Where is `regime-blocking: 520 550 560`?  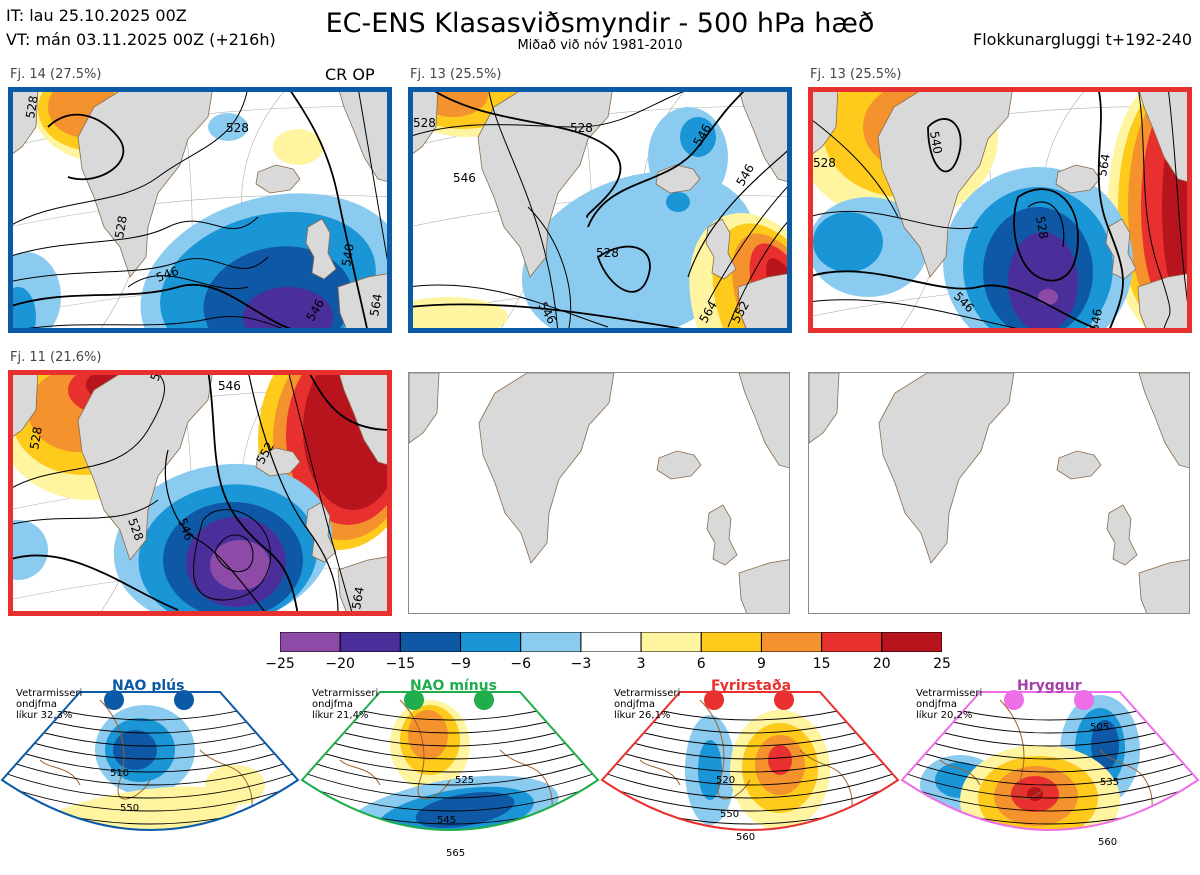 regime-blocking: 520 550 560 is located at coordinates (750, 780).